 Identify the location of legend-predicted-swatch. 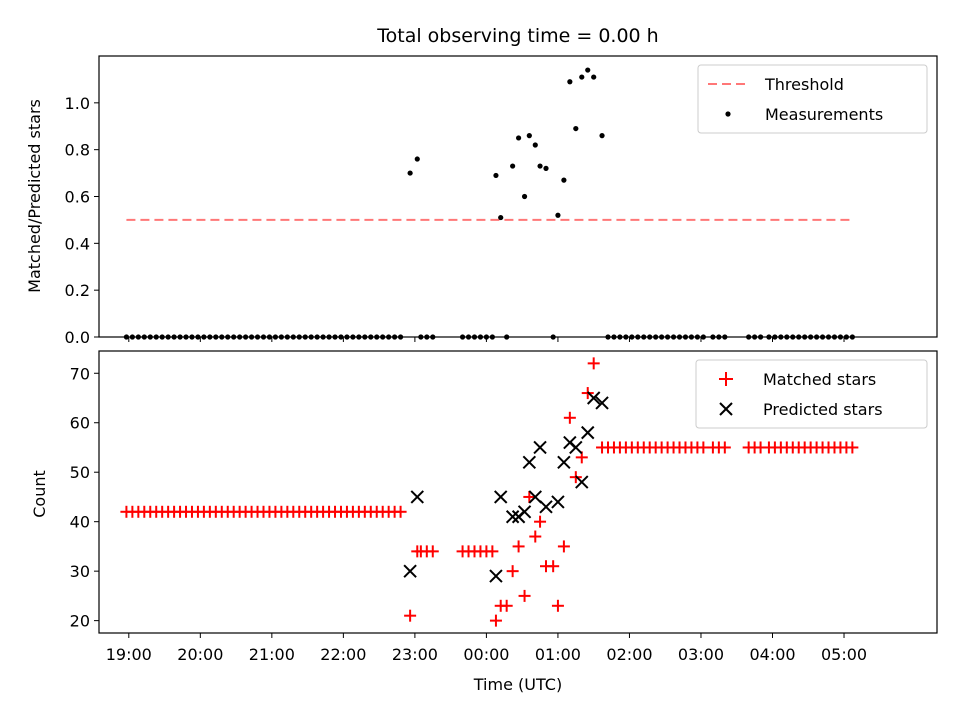
(726, 409).